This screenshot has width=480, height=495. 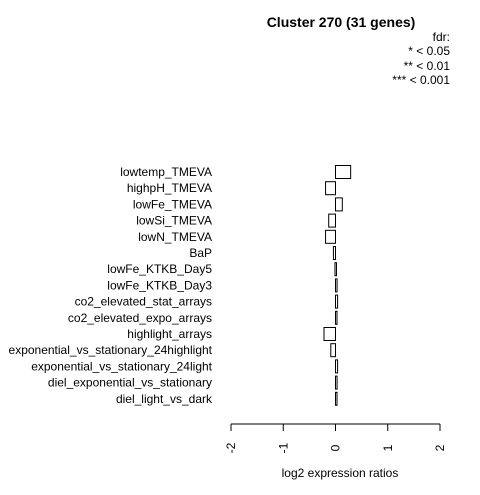 I want to click on bar-exponential_vs_stationary_24highlight, so click(x=333, y=350).